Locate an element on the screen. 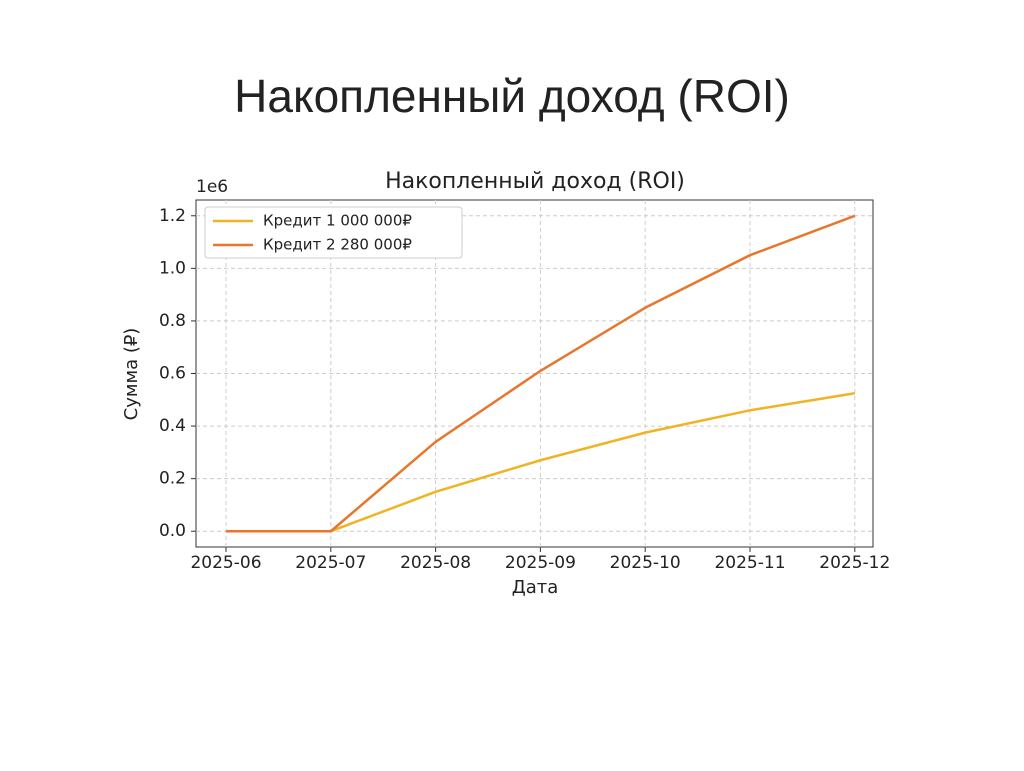  slide-title: Накопленный доход (ROI) is located at coordinates (512, 96).